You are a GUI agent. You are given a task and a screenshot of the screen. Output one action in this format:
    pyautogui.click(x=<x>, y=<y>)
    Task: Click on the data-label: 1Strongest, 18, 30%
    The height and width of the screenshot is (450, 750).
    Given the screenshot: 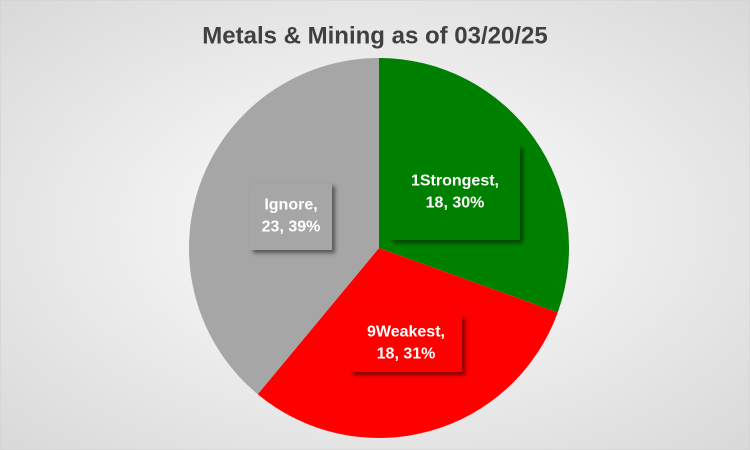 What is the action you would take?
    pyautogui.click(x=455, y=192)
    